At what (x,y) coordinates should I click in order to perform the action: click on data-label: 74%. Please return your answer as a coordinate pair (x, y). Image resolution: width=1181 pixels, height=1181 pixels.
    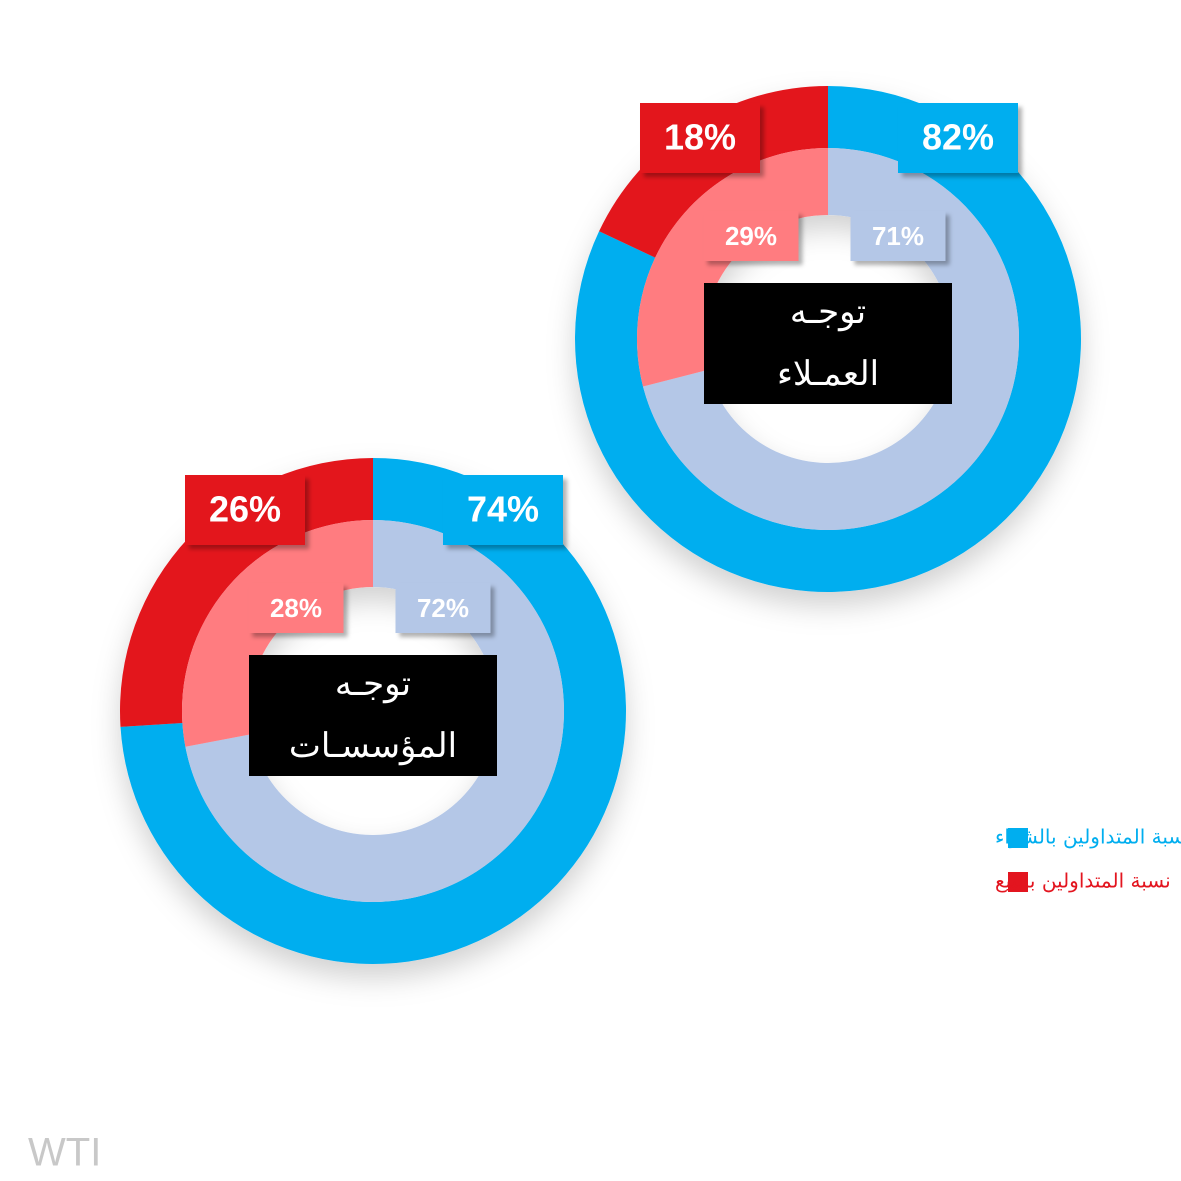
    Looking at the image, I should click on (503, 509).